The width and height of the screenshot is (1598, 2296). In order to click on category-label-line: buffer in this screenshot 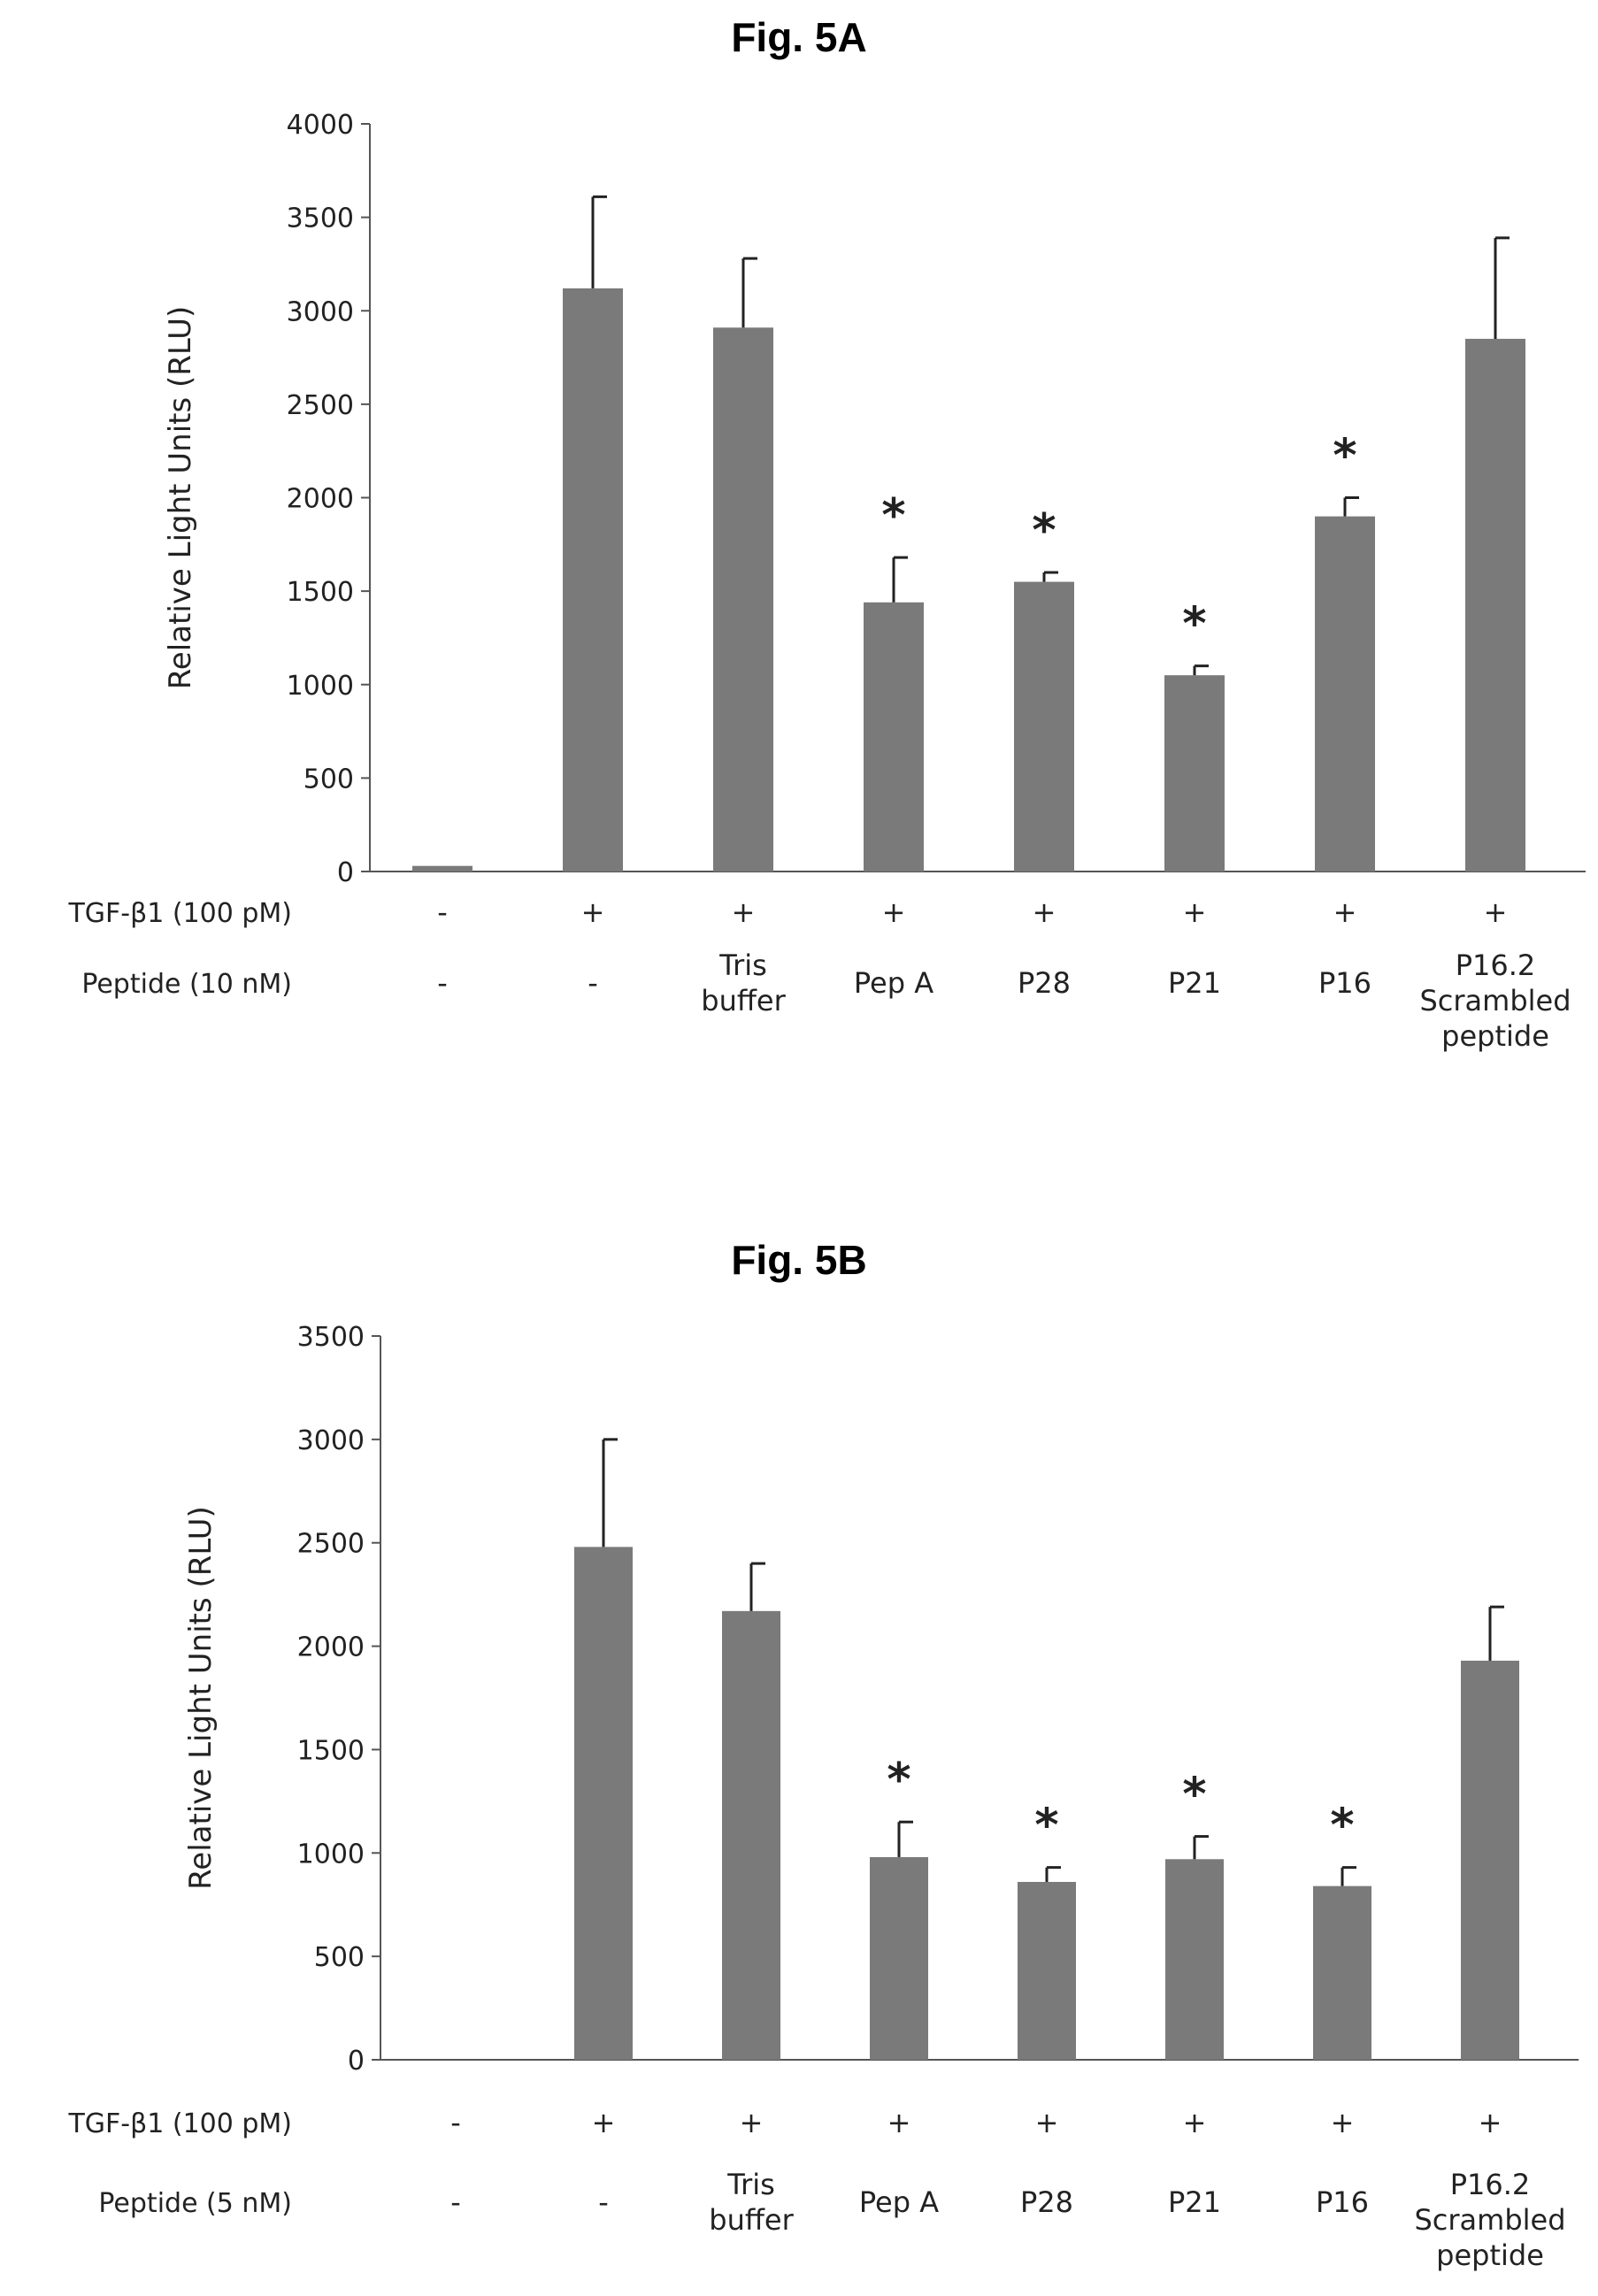, I will do `click(743, 1001)`.